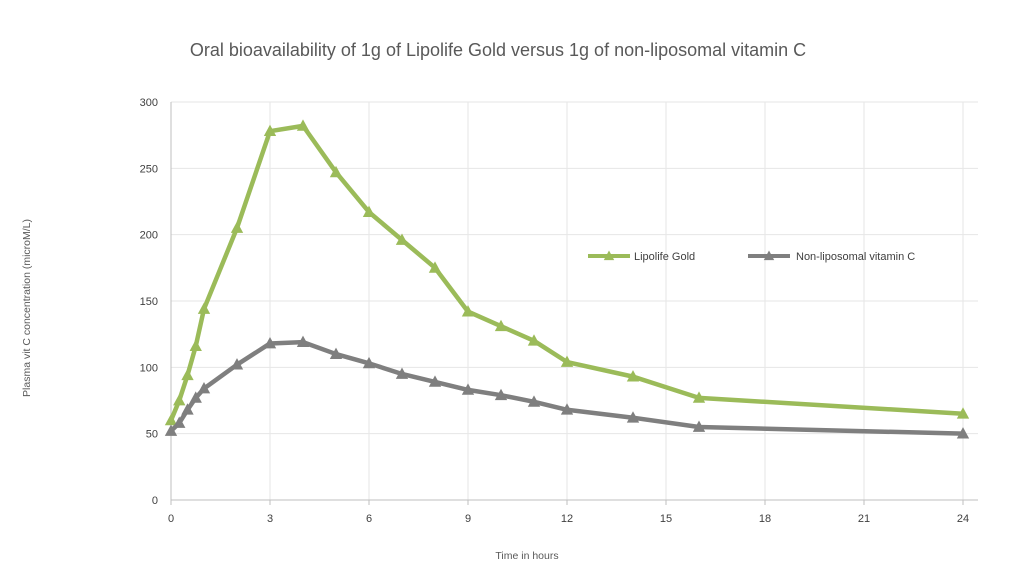 This screenshot has height=588, width=1024. What do you see at coordinates (751, 256) in the screenshot?
I see `legend: Lipolife Gold Non-liposomal vitamin C` at bounding box center [751, 256].